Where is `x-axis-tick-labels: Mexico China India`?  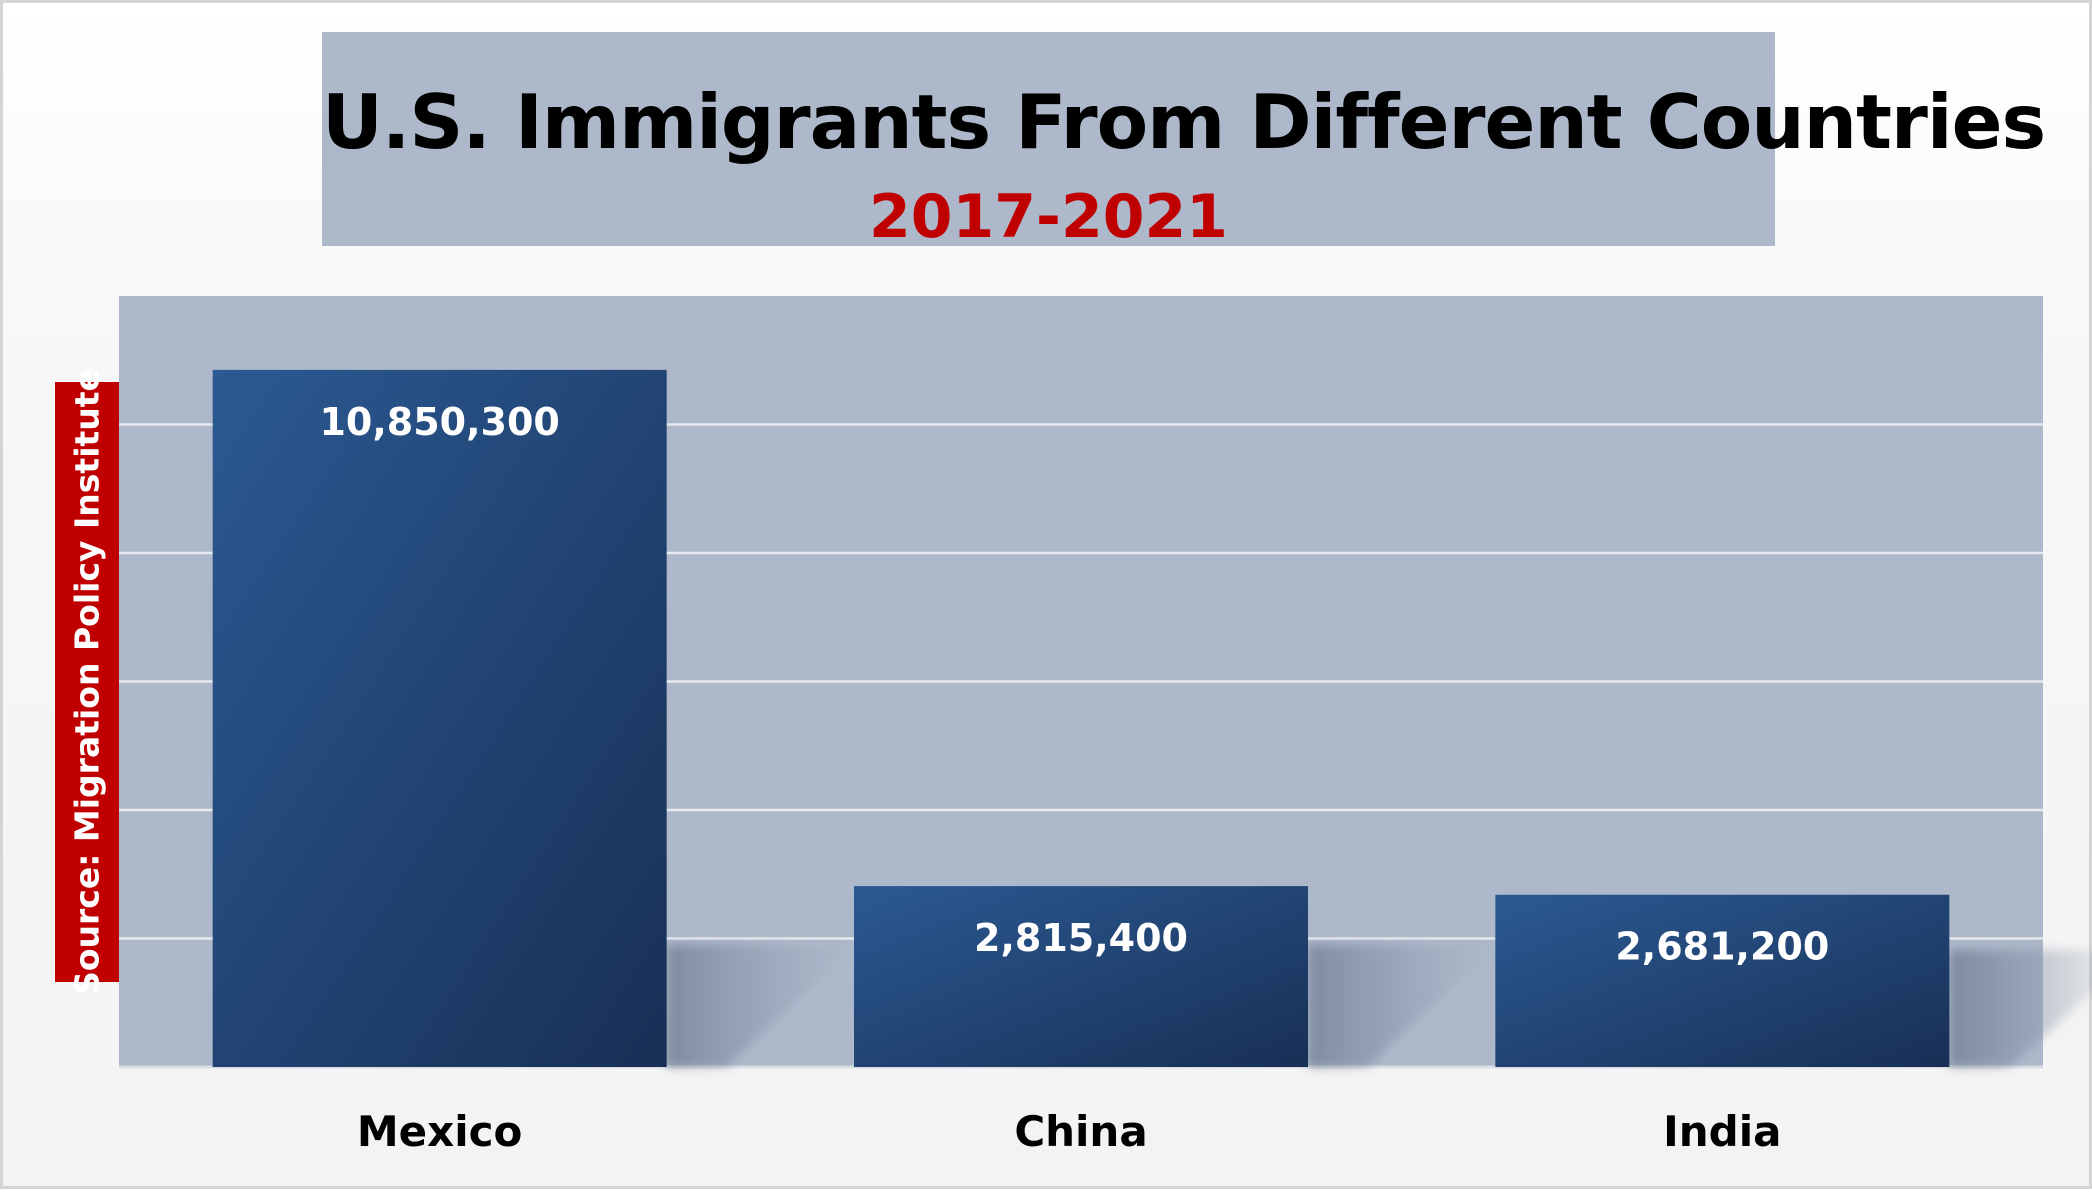 x-axis-tick-labels: Mexico China India is located at coordinates (1069, 1131).